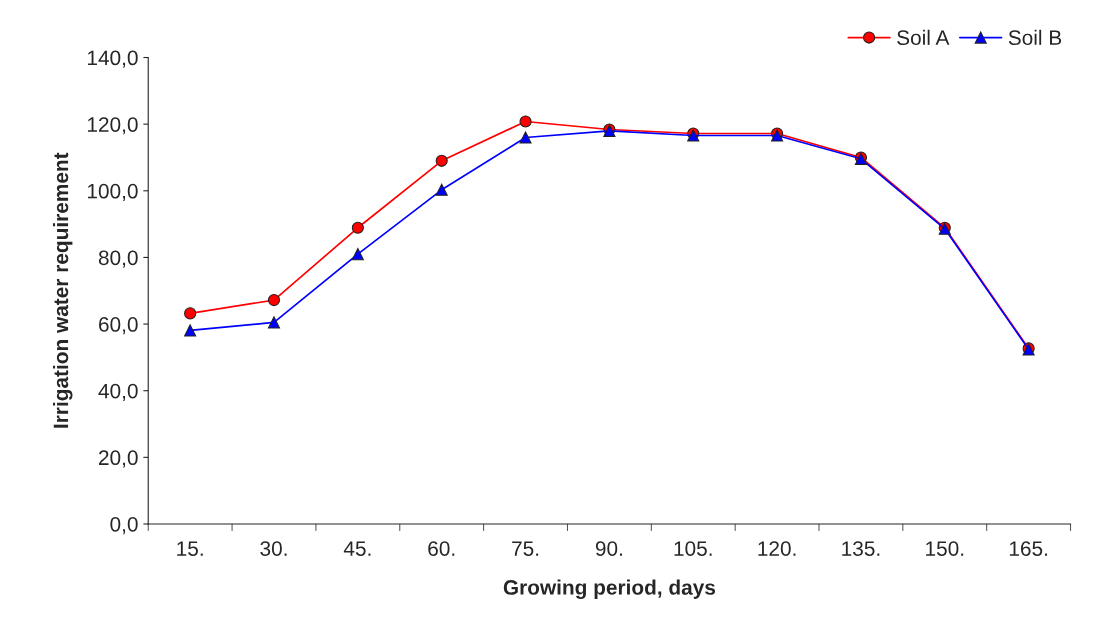 The height and width of the screenshot is (639, 1098). I want to click on x-tick-label: 150., so click(945, 548).